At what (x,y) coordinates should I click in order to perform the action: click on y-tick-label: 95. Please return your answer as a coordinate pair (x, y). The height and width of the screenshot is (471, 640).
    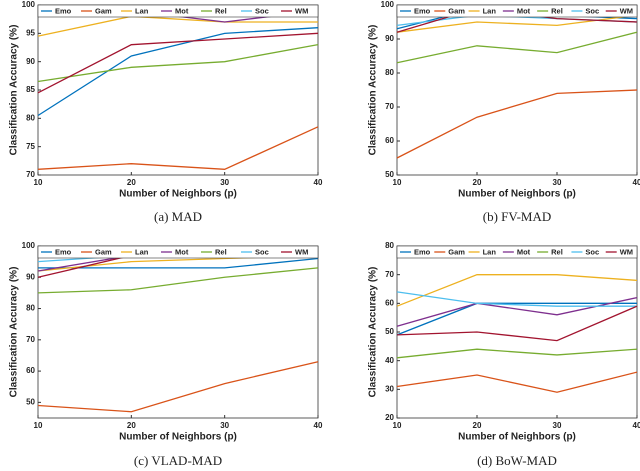
    Looking at the image, I should click on (30, 32).